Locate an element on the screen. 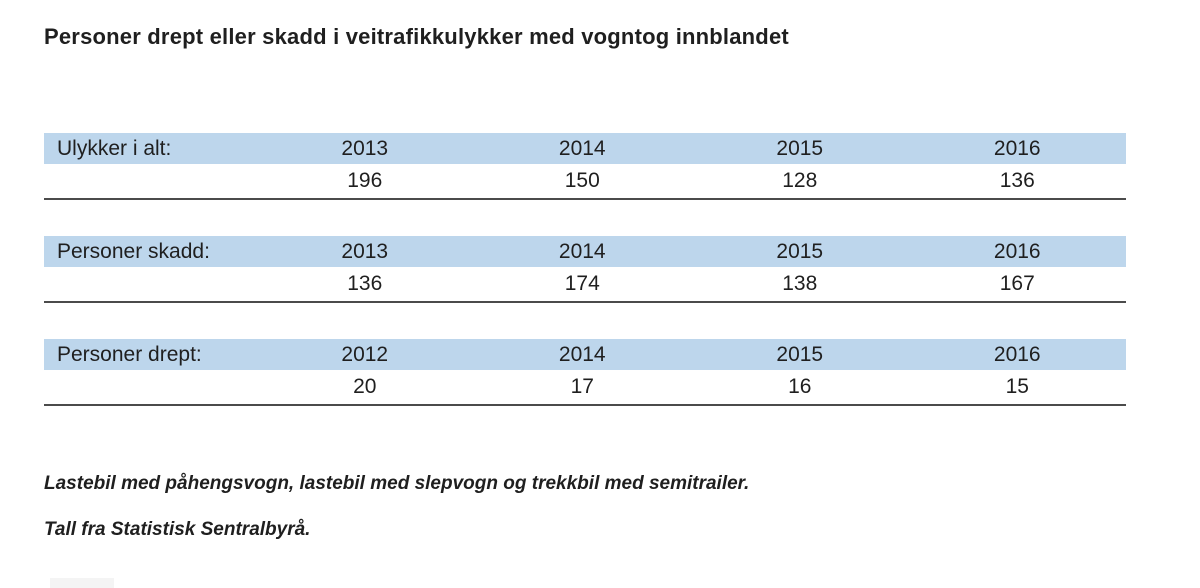 This screenshot has width=1200, height=588. bottom-edge-artifact is located at coordinates (82, 583).